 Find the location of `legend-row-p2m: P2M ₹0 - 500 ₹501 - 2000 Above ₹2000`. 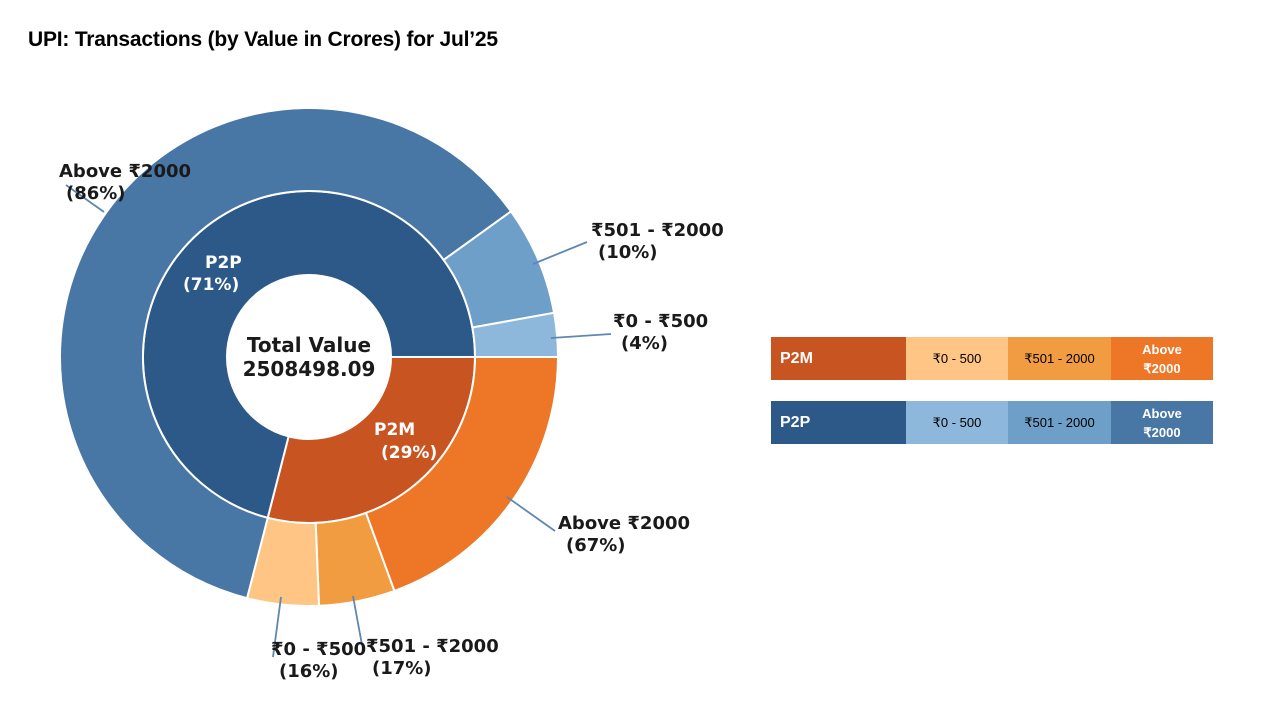

legend-row-p2m: P2M ₹0 - 500 ₹501 - 2000 Above ₹2000 is located at coordinates (992, 358).